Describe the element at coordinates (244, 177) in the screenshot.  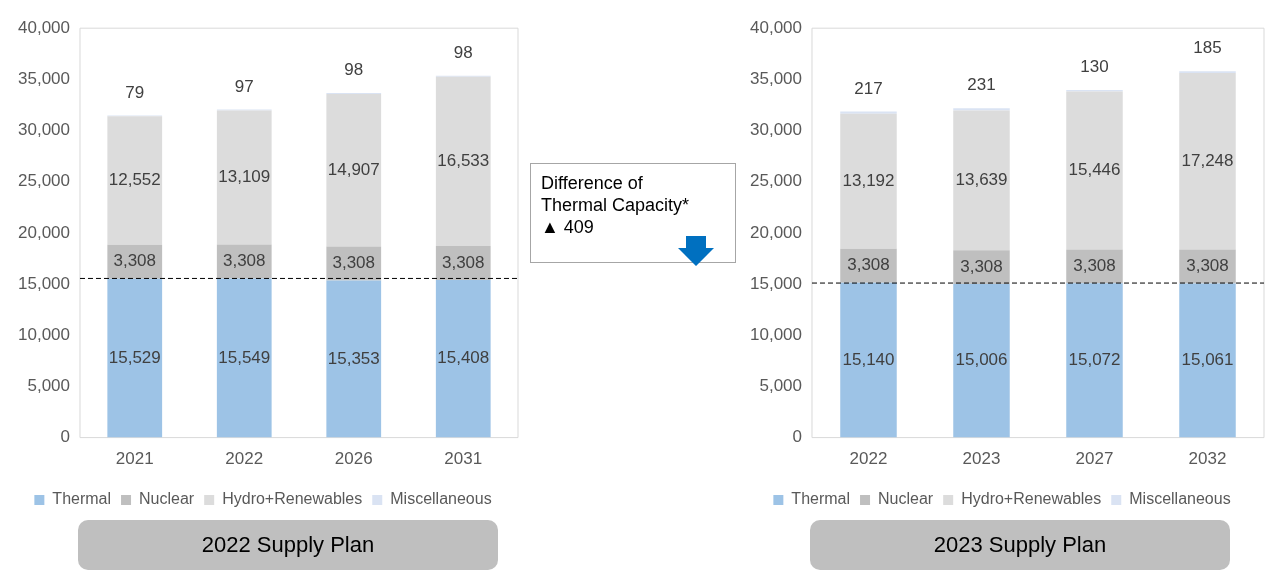
I see `data-label: 13,109` at that location.